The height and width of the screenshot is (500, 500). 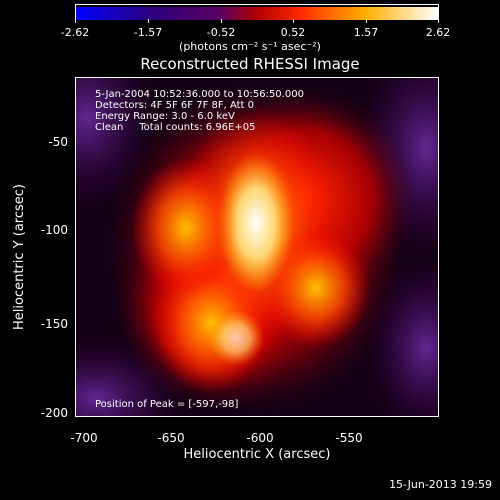 What do you see at coordinates (171, 438) in the screenshot?
I see `x-tick-label: -650` at bounding box center [171, 438].